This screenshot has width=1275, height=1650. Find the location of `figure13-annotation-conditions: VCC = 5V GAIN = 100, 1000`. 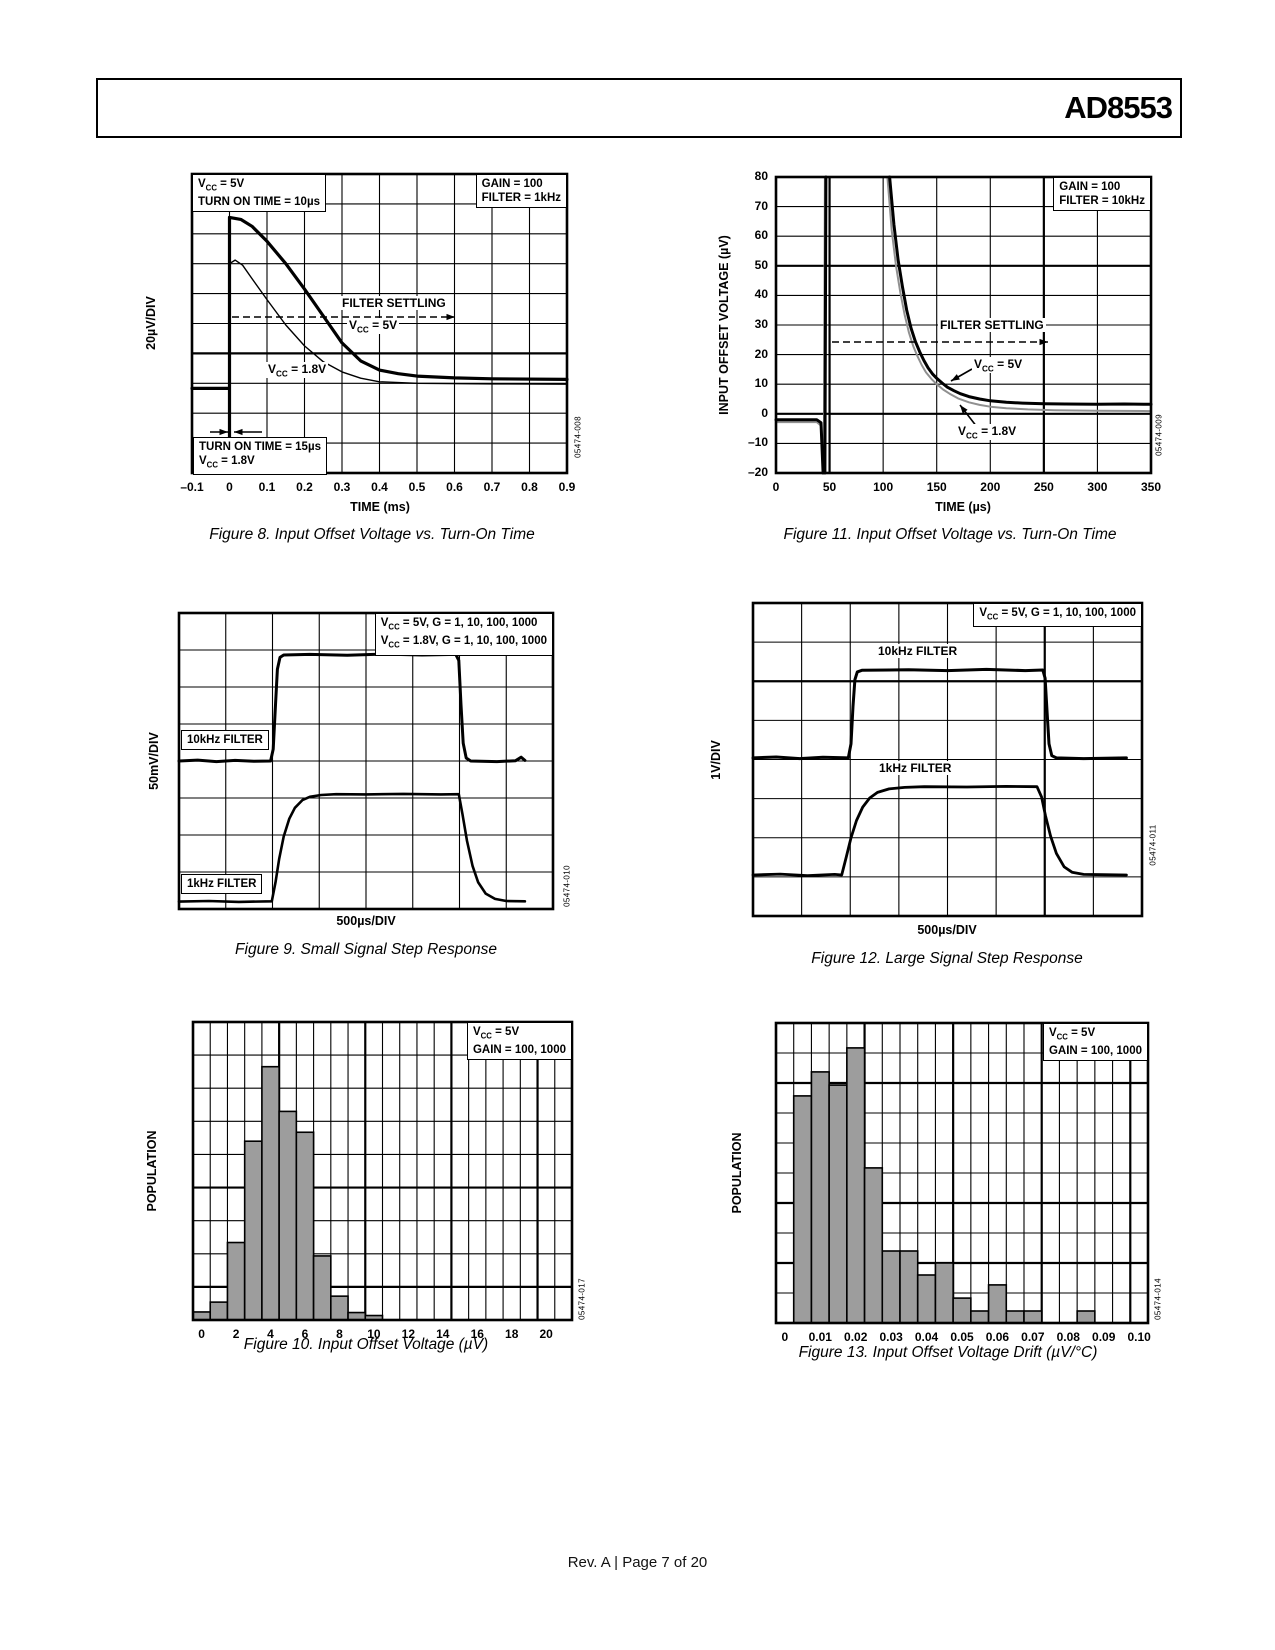

figure13-annotation-conditions: VCC = 5V GAIN = 100, 1000 is located at coordinates (1095, 1042).